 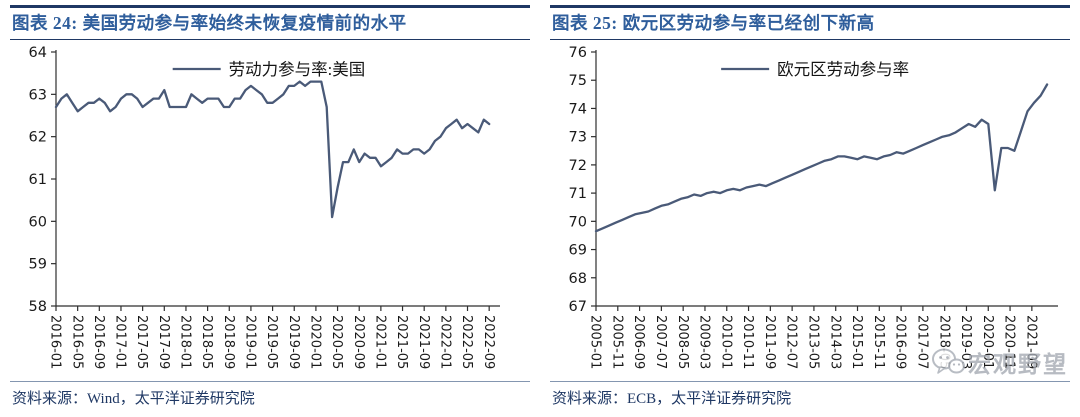 I want to click on svg-text: 2012-07, so click(x=791, y=342).